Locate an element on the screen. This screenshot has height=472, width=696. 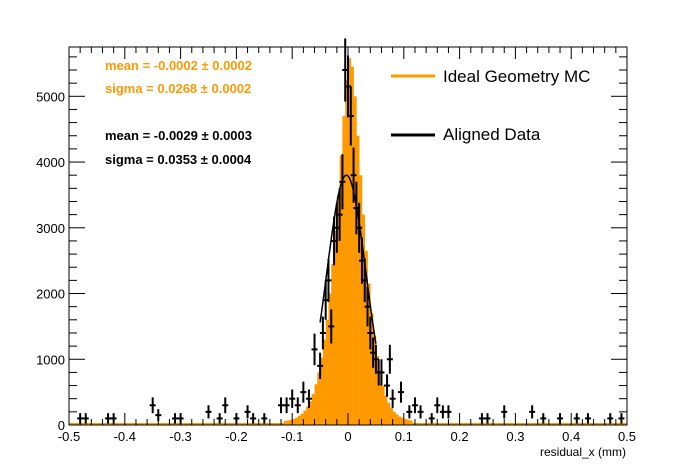
y-tick-label: 0 is located at coordinates (61, 425).